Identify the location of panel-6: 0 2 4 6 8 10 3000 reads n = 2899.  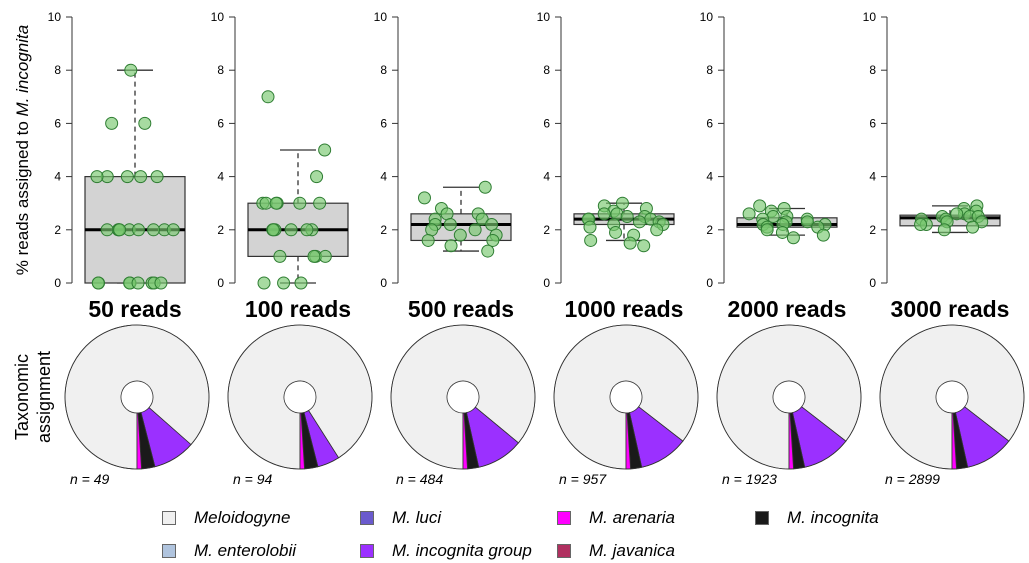
(944, 248).